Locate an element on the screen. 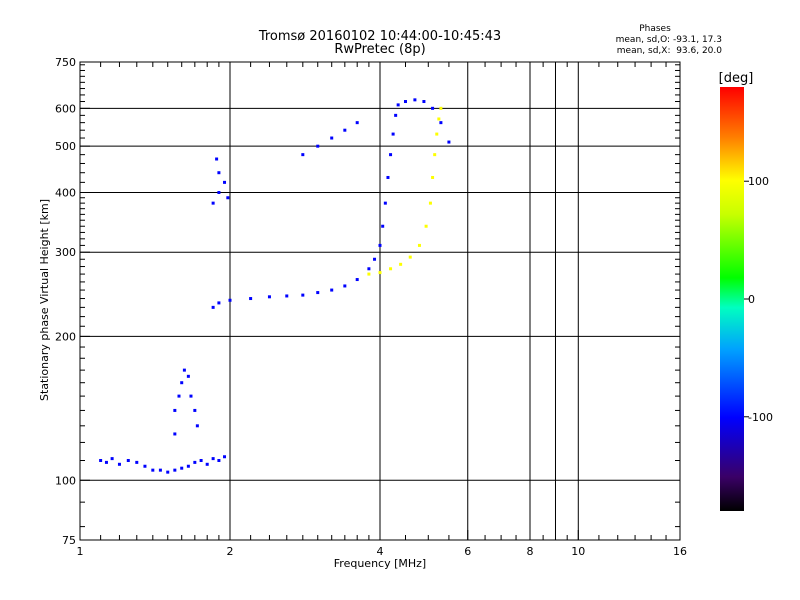 The width and height of the screenshot is (800, 600). x-tick-label: 1 is located at coordinates (80, 551).